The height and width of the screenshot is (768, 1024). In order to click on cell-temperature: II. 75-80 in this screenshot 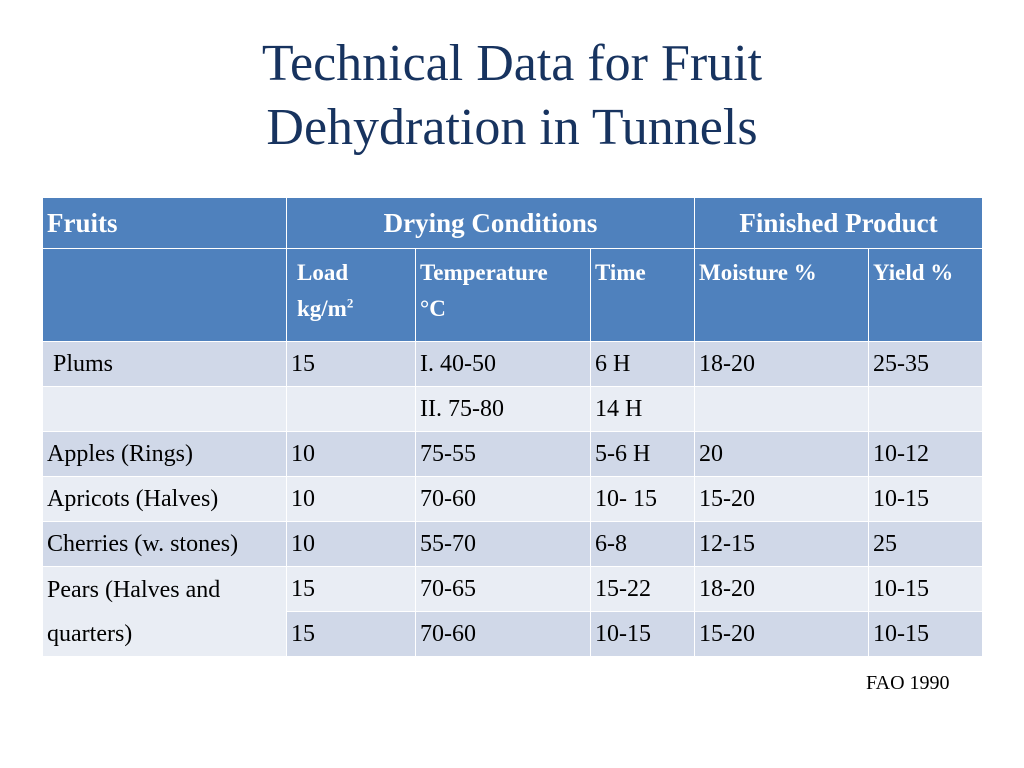, I will do `click(503, 409)`.